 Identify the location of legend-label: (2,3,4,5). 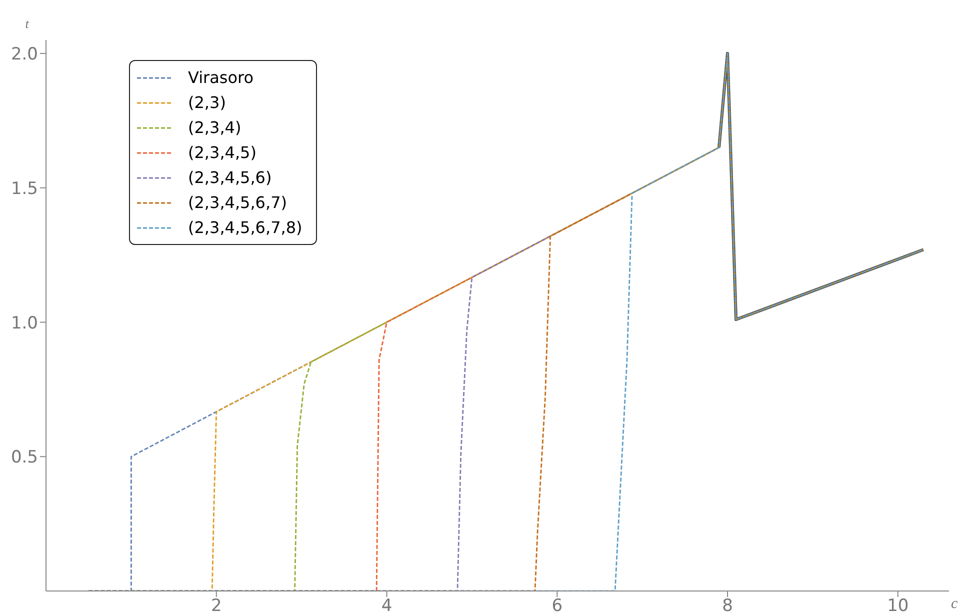
(222, 153).